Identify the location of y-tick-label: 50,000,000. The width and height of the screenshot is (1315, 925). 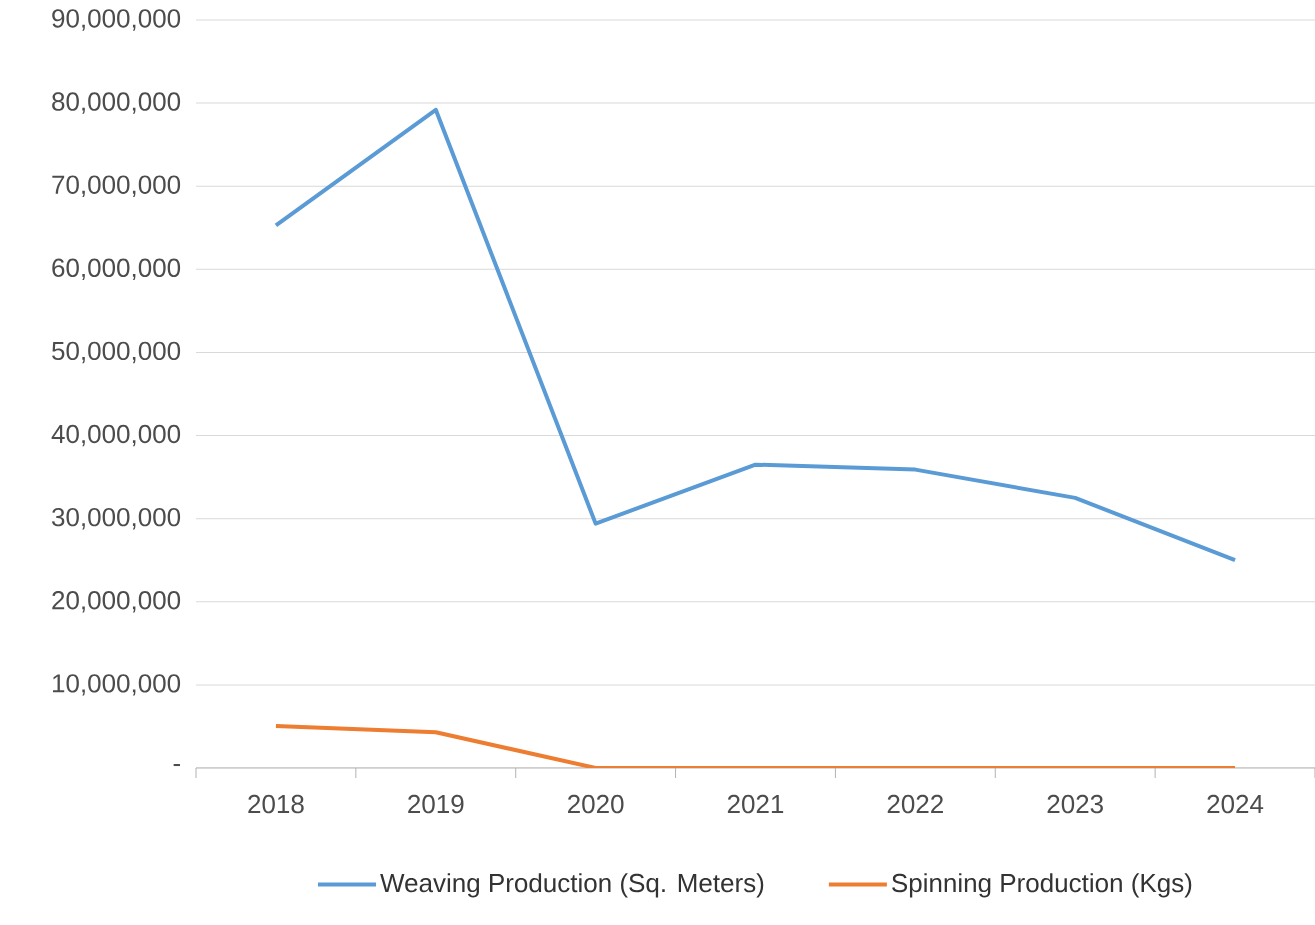
(116, 352).